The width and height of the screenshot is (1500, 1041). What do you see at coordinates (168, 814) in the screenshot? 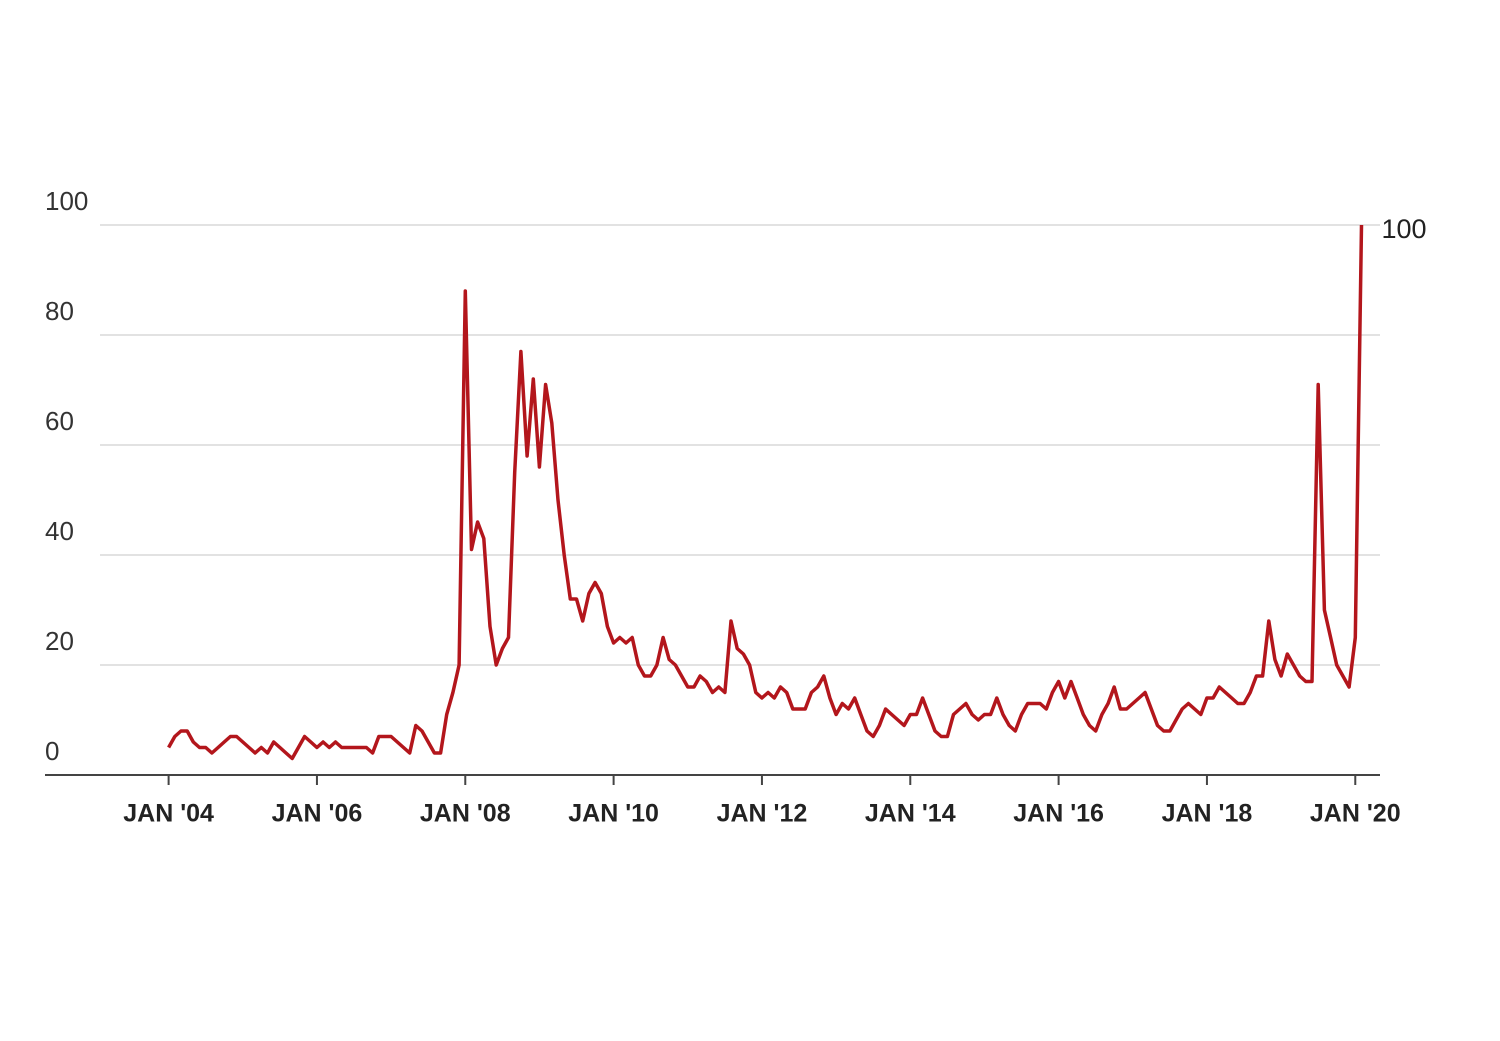
I see `x-tick-label: JAN '04` at bounding box center [168, 814].